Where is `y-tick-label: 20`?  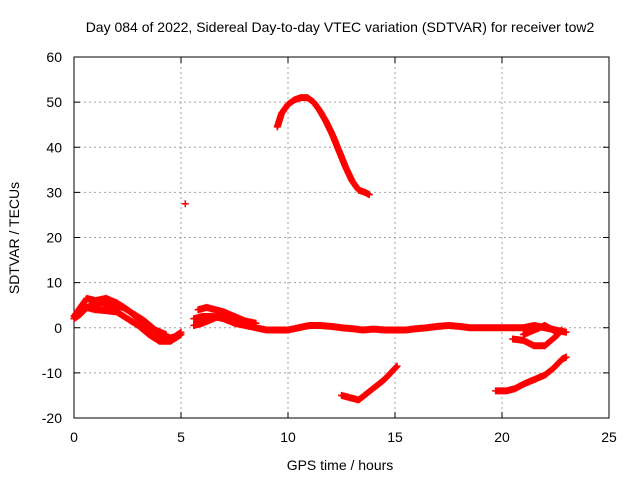
y-tick-label: 20 is located at coordinates (54, 238).